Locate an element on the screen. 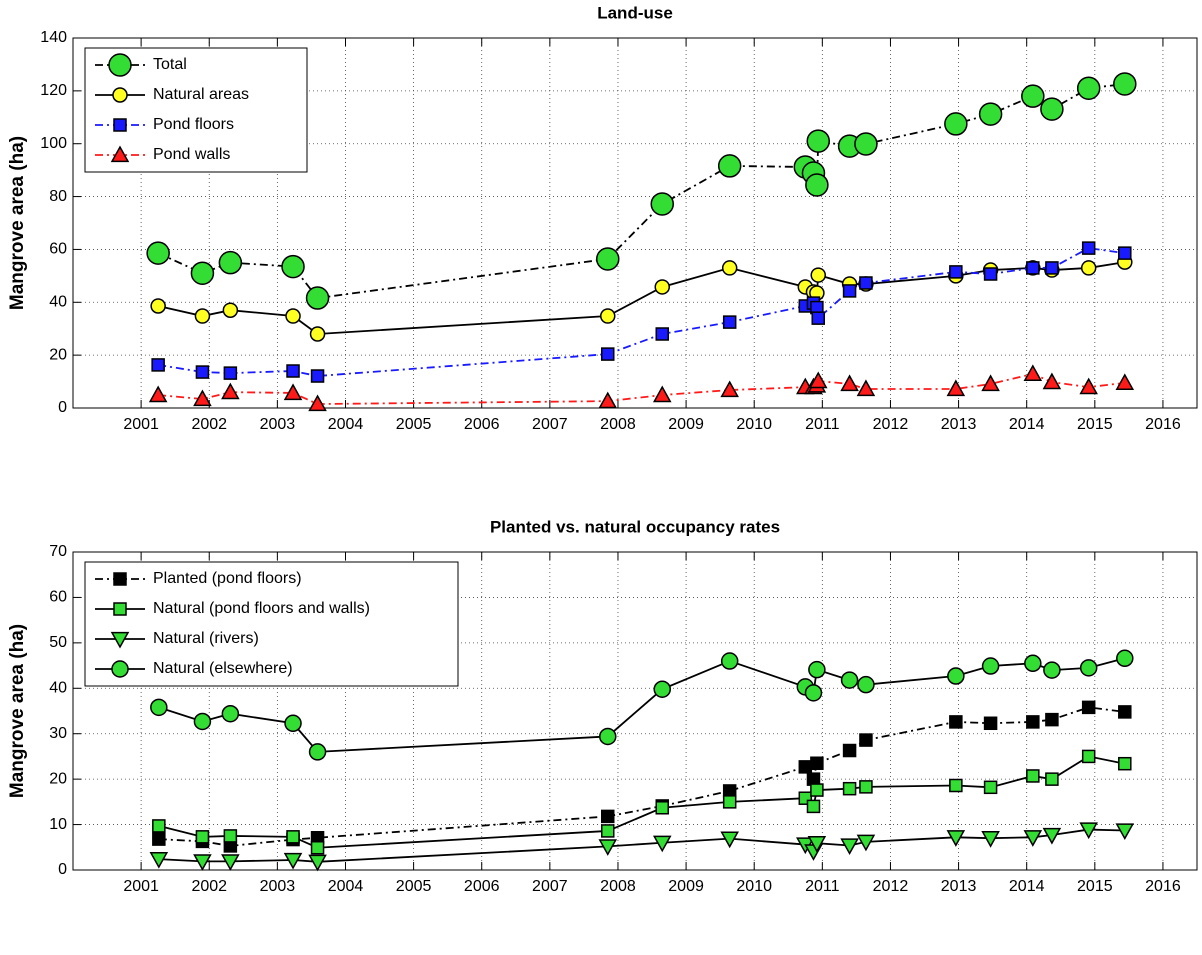 The width and height of the screenshot is (1202, 955). y-tick-label: 40 is located at coordinates (58, 302).